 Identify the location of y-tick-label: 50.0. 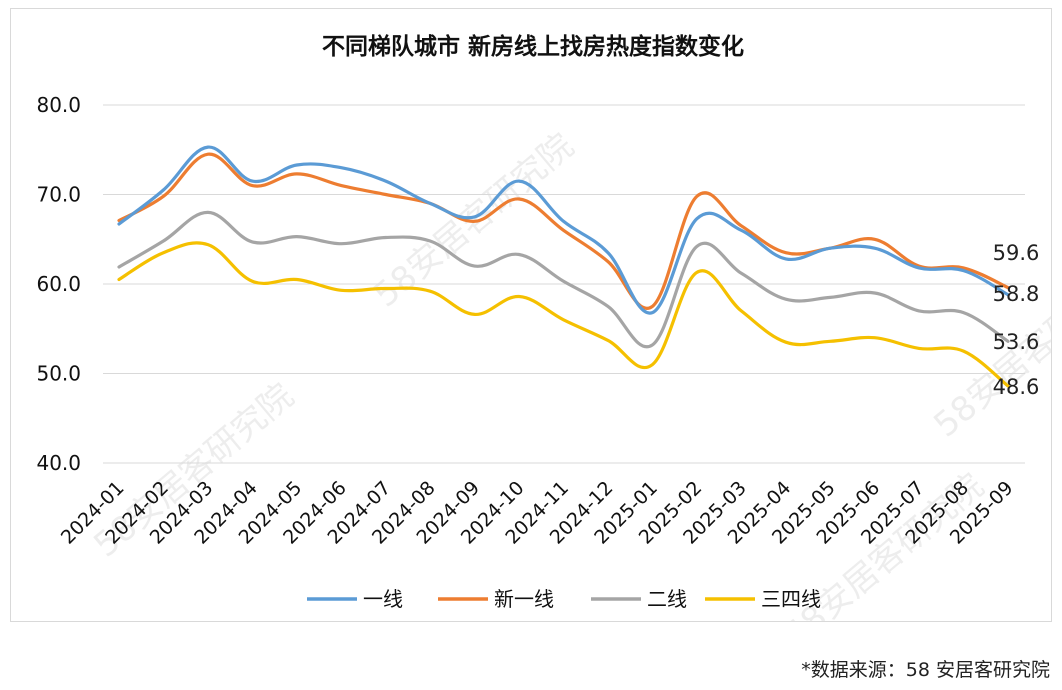
(58, 374).